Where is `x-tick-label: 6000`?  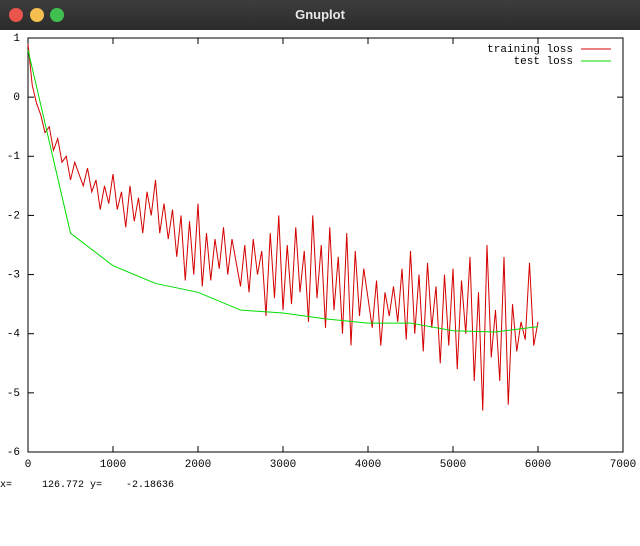
x-tick-label: 6000 is located at coordinates (538, 465).